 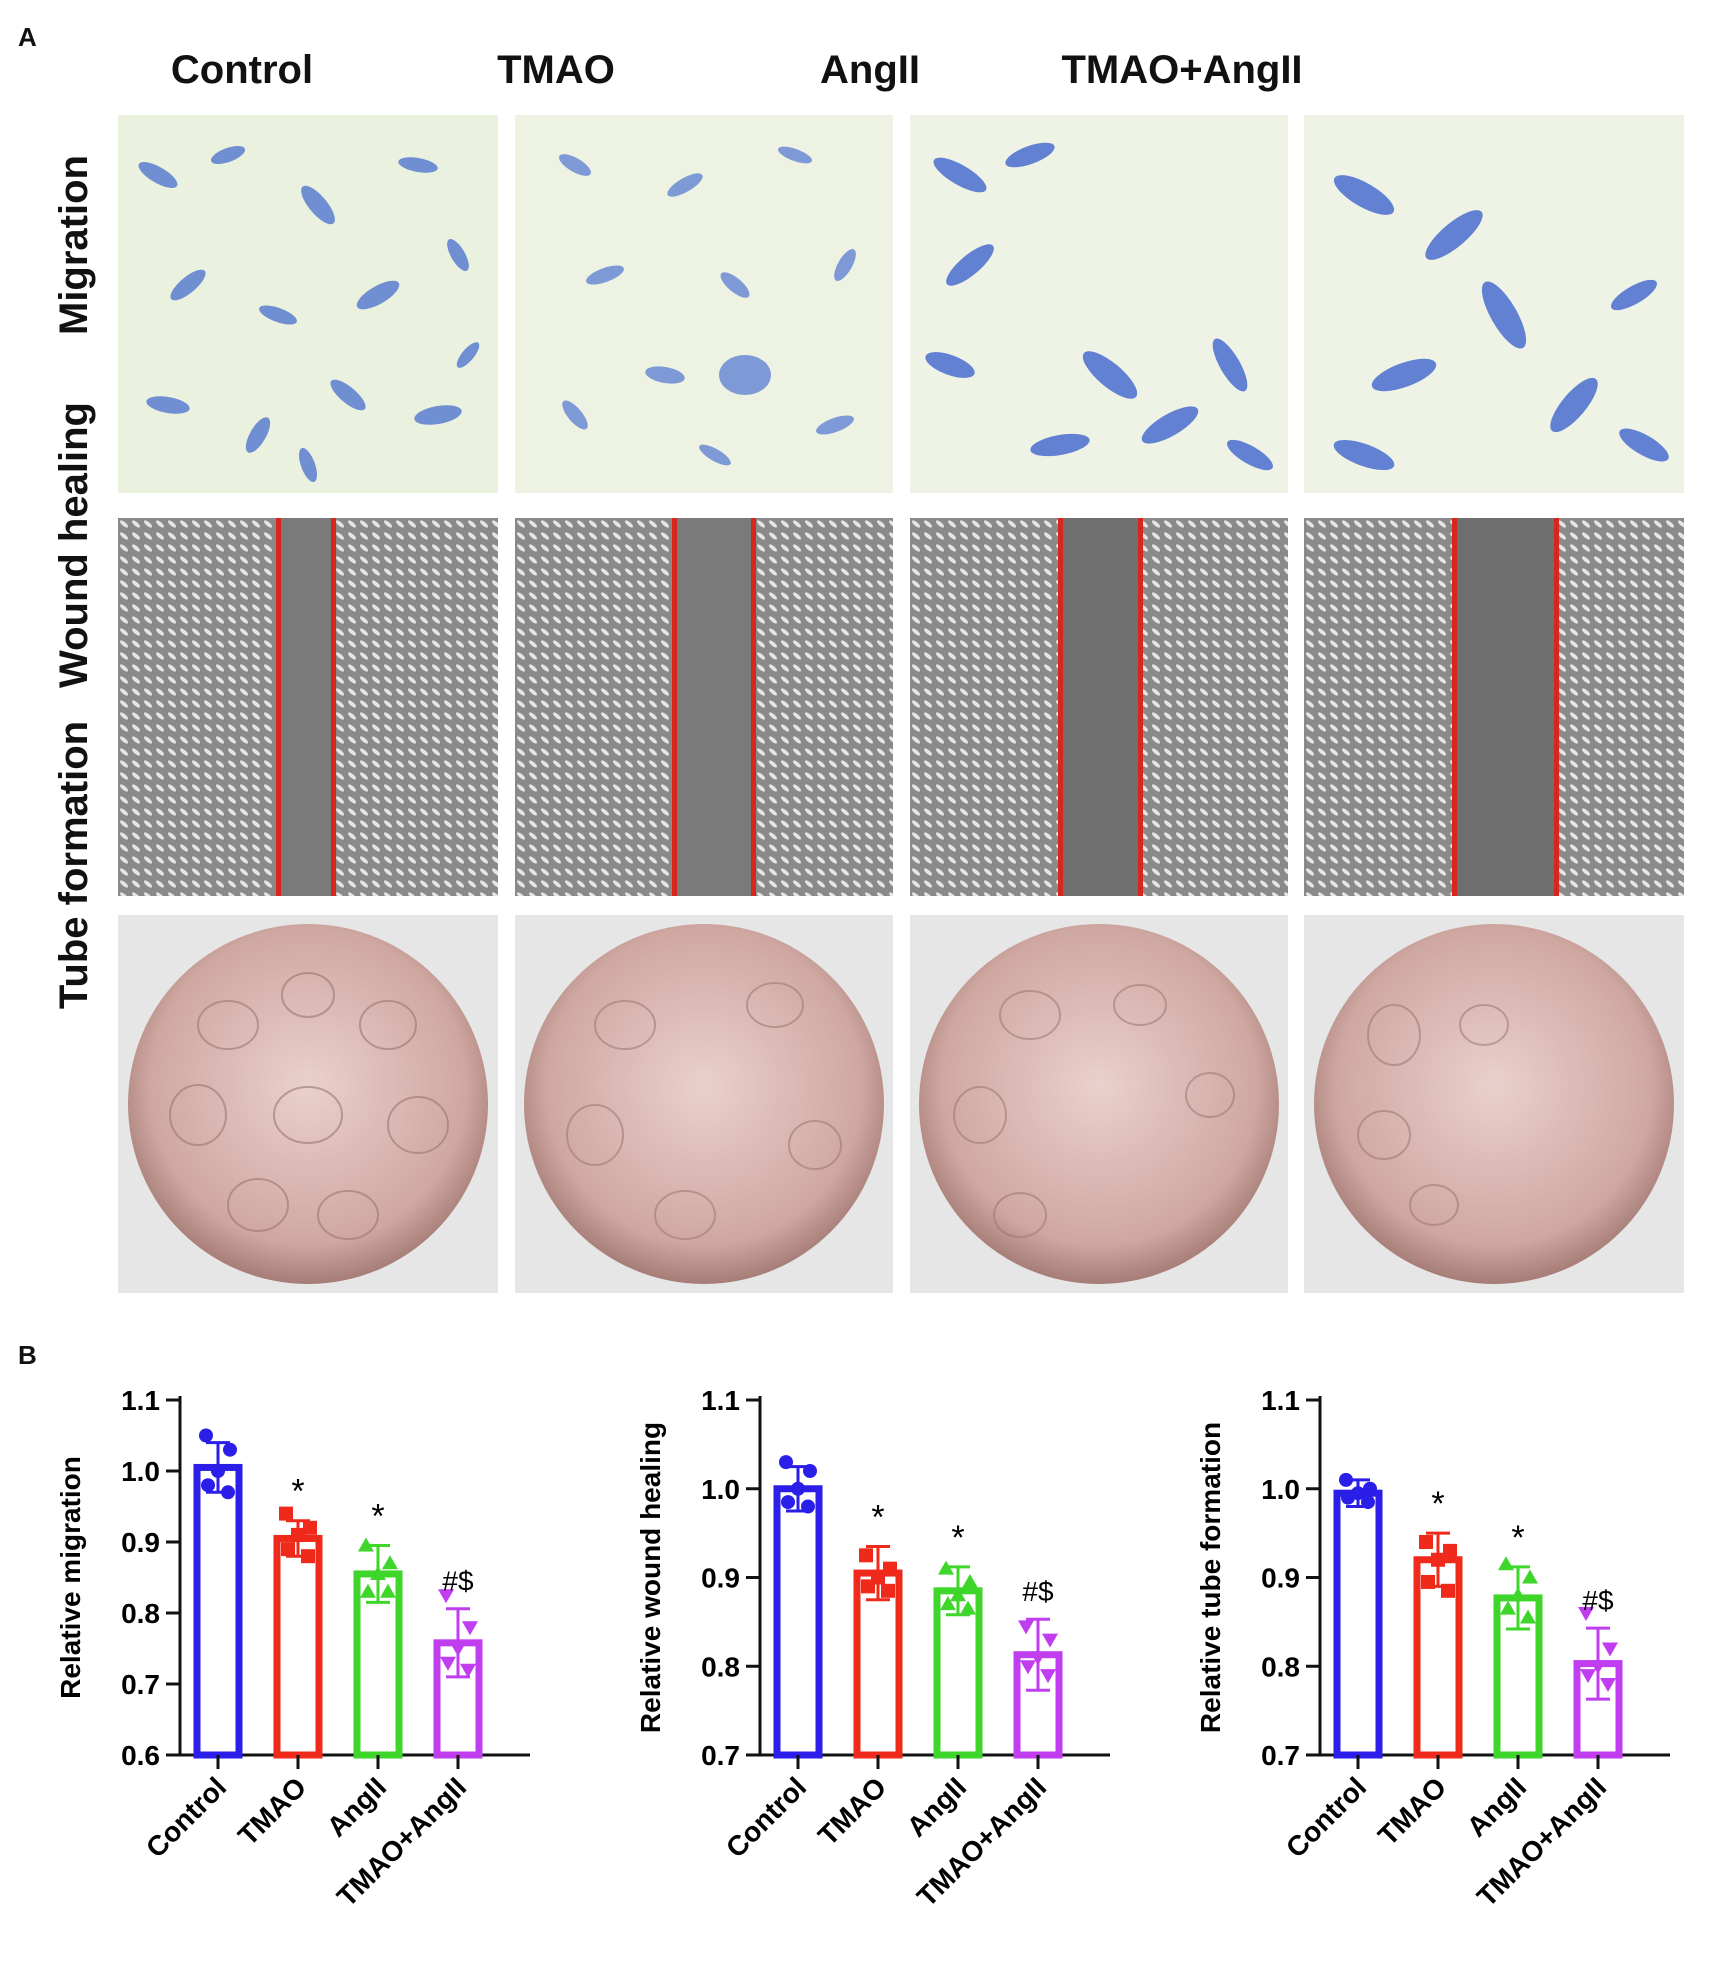 I want to click on migration-image-angii, so click(x=1099, y=304).